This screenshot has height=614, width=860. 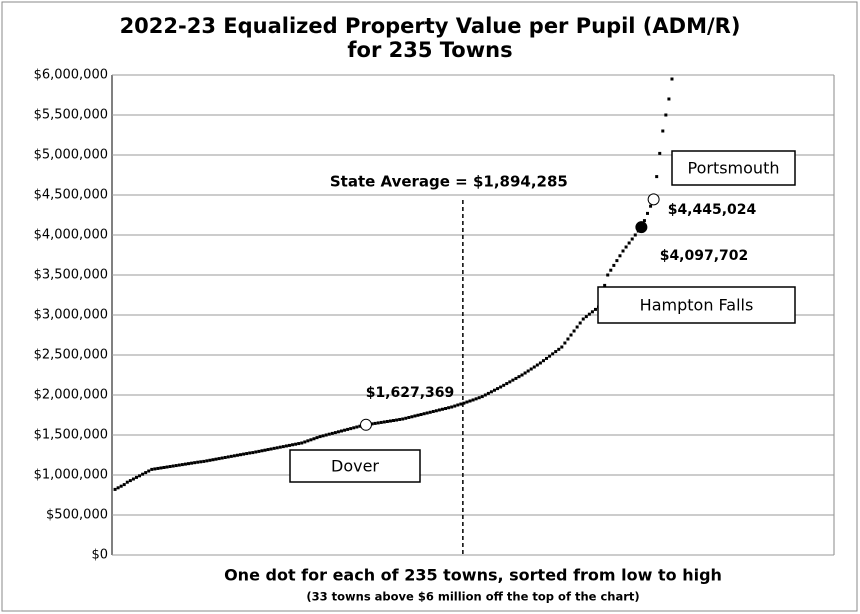 What do you see at coordinates (410, 393) in the screenshot?
I see `highlight-value: $1,627,369` at bounding box center [410, 393].